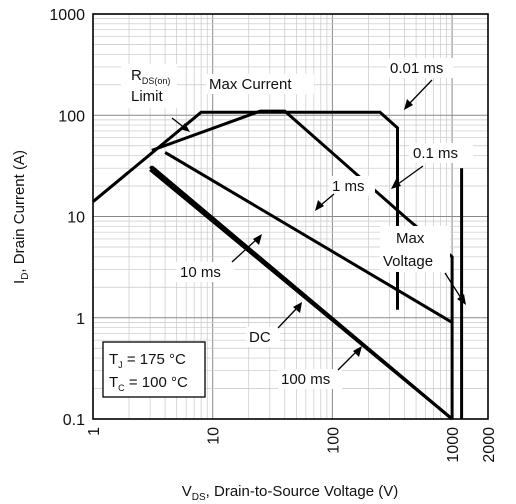 This screenshot has width=516, height=504. I want to click on conditions-box: TJ = 175 °C TC = 100 °C, so click(154, 369).